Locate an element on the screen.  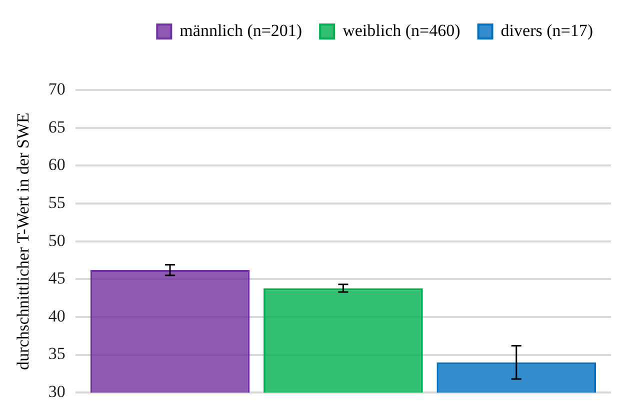
y-tick-label: 60 is located at coordinates (57, 164).